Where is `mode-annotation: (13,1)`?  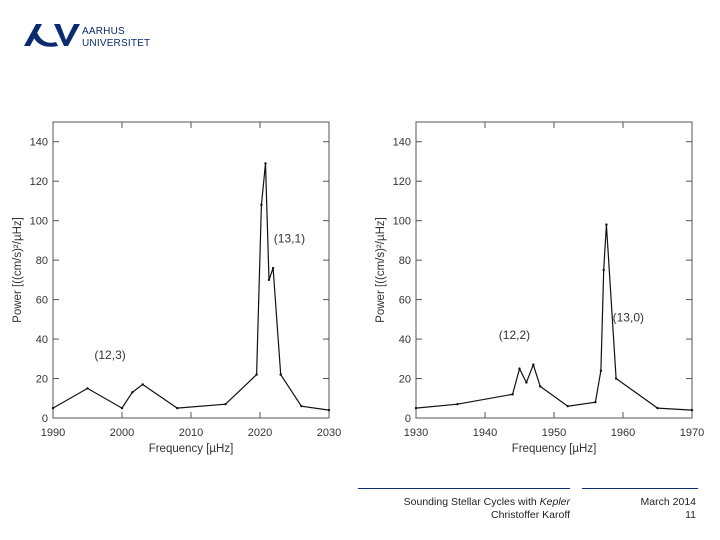
mode-annotation: (13,1) is located at coordinates (289, 238).